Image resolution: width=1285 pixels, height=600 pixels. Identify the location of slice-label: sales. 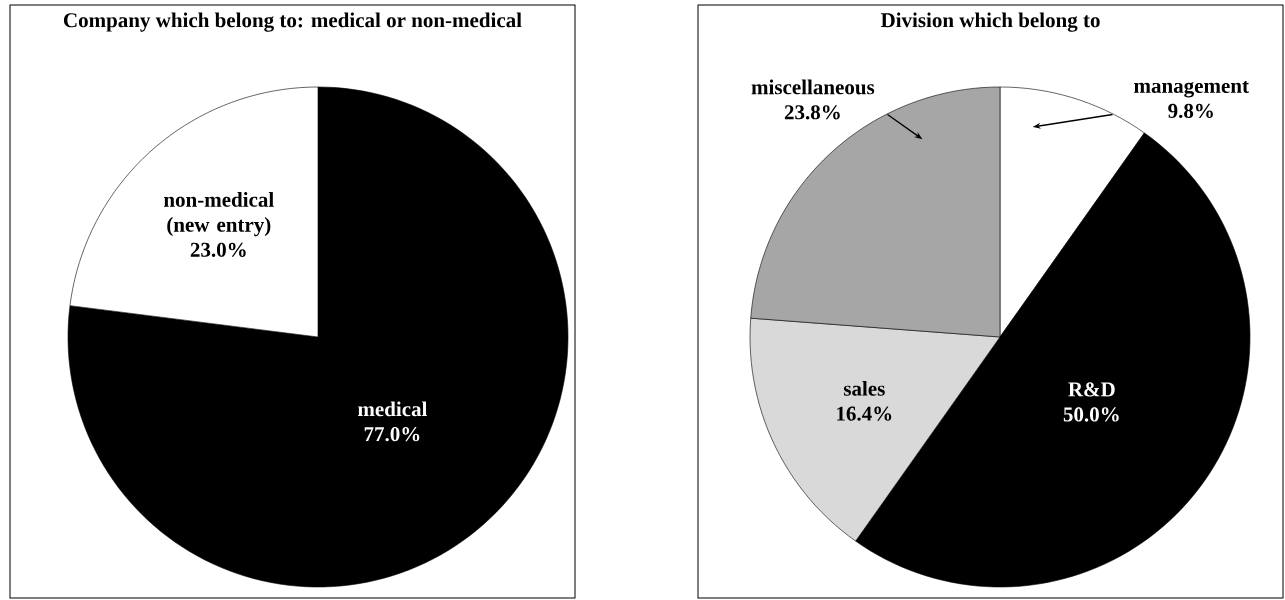
(864, 388).